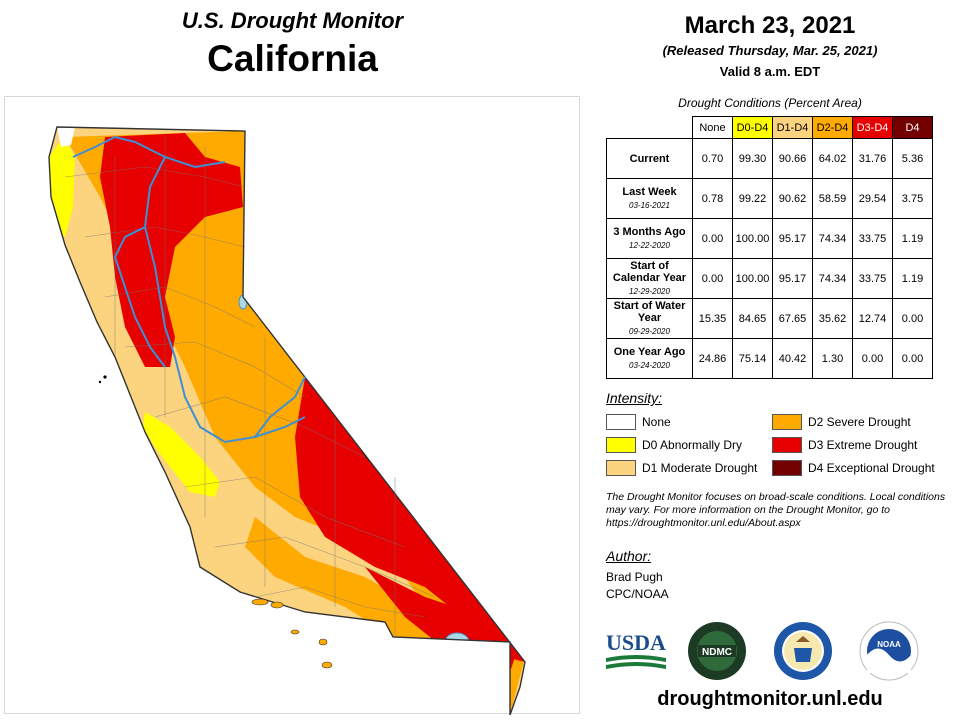 The image size is (960, 720). What do you see at coordinates (752, 198) in the screenshot?
I see `table-cell: 99.22` at bounding box center [752, 198].